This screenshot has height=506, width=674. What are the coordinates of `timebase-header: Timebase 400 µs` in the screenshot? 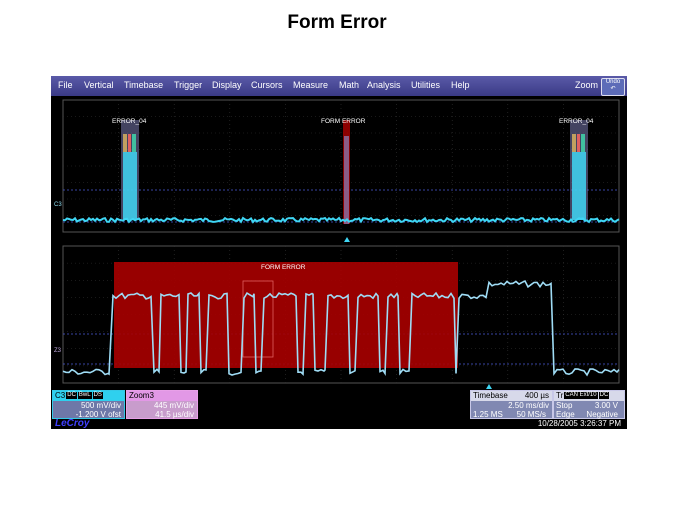 It's located at (511, 396).